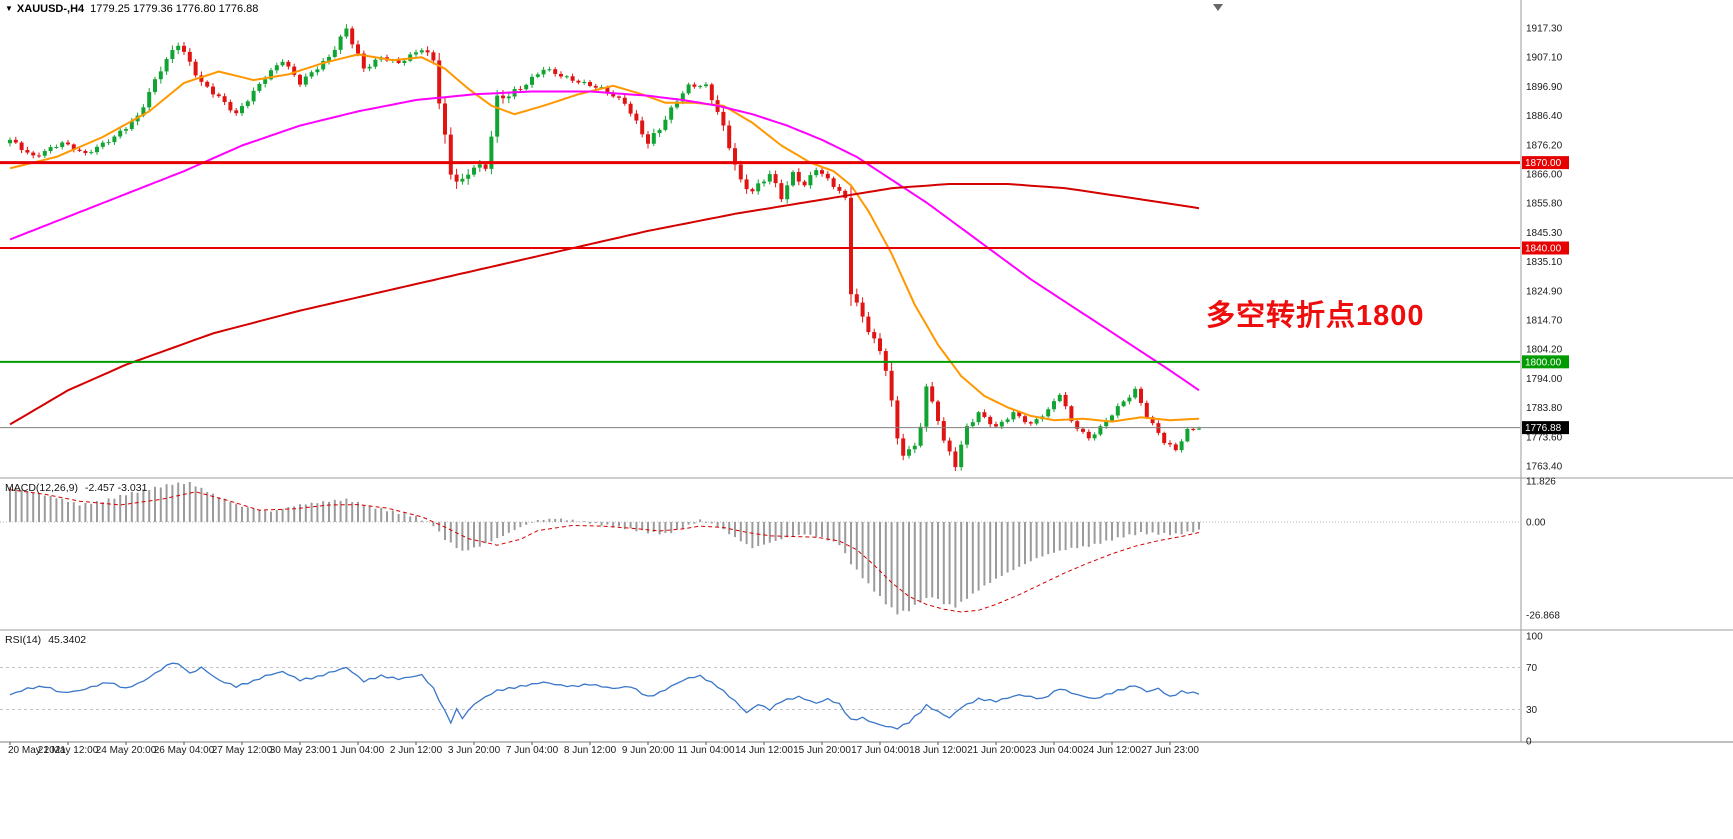 This screenshot has width=1733, height=839. I want to click on rsi-axis-label: 0, so click(1529, 742).